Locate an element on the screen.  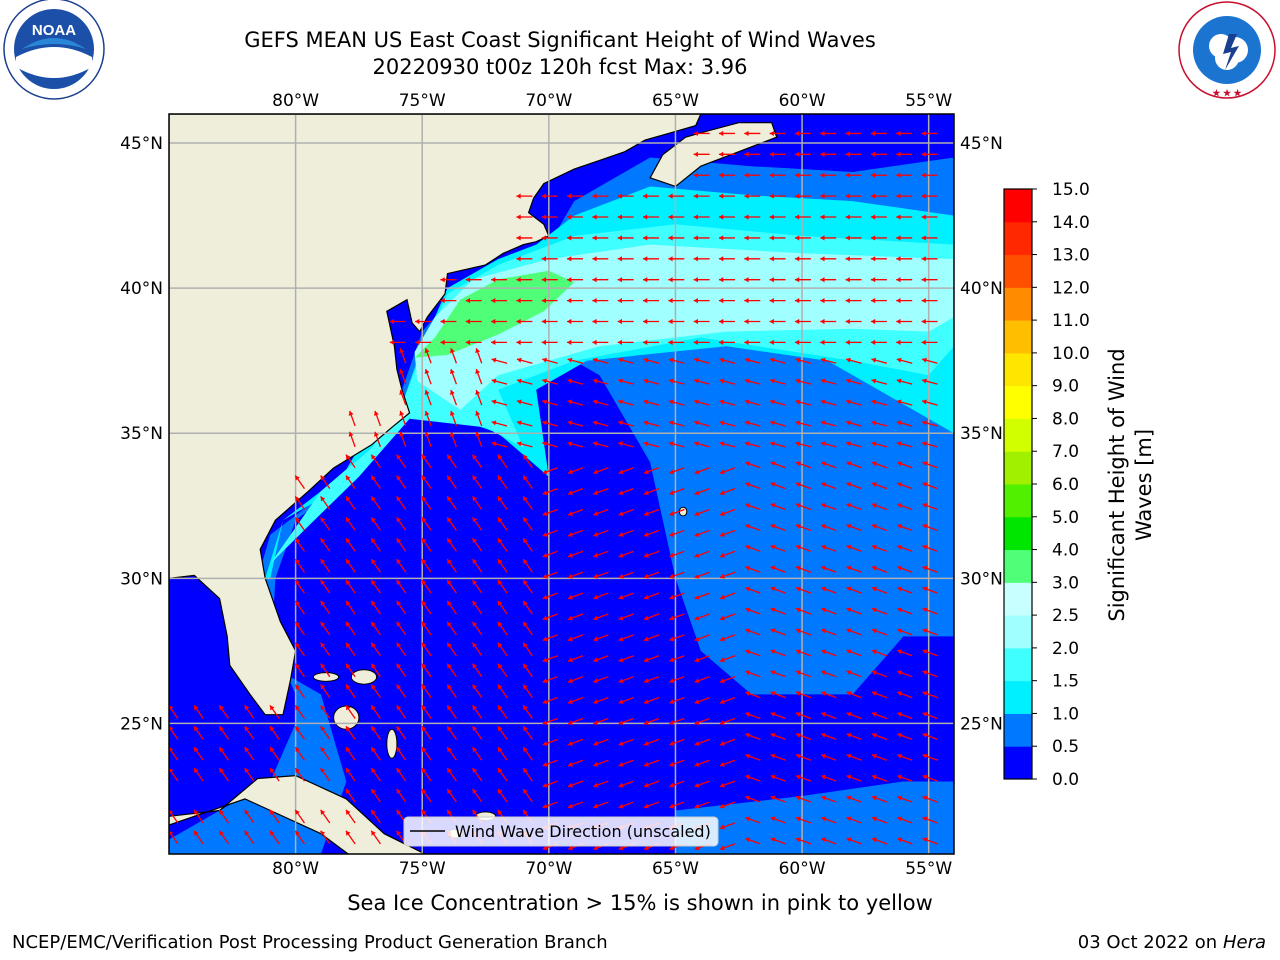
lat-tick-label-left: 40°N is located at coordinates (141, 289).